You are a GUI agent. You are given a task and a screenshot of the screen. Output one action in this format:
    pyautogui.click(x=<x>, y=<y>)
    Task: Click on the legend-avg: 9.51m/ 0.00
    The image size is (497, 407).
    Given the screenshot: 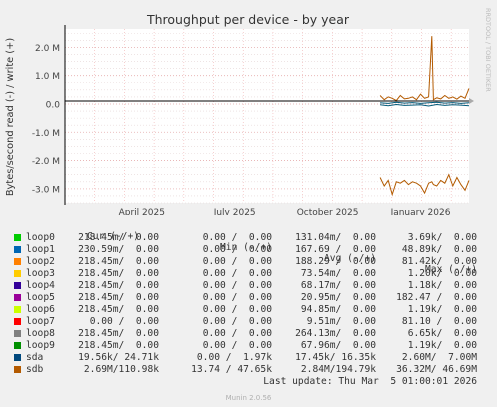 What is the action you would take?
    pyautogui.click(x=341, y=321)
    